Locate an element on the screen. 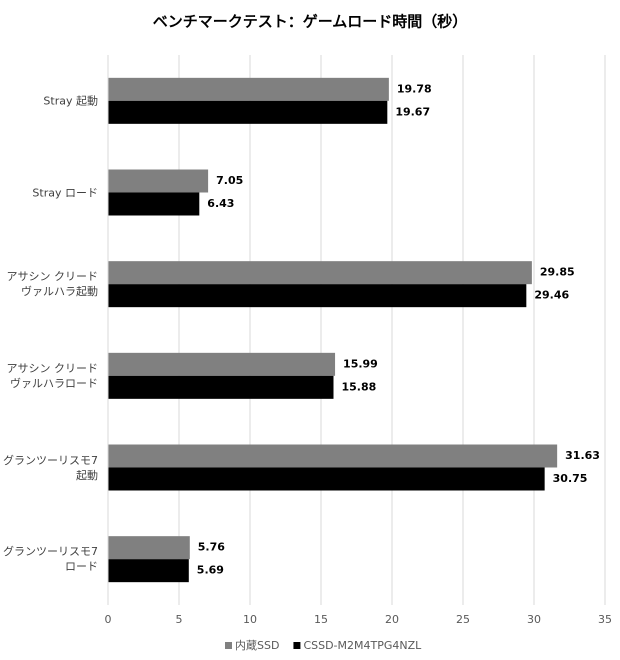  value-label: 5.76 is located at coordinates (211, 547).